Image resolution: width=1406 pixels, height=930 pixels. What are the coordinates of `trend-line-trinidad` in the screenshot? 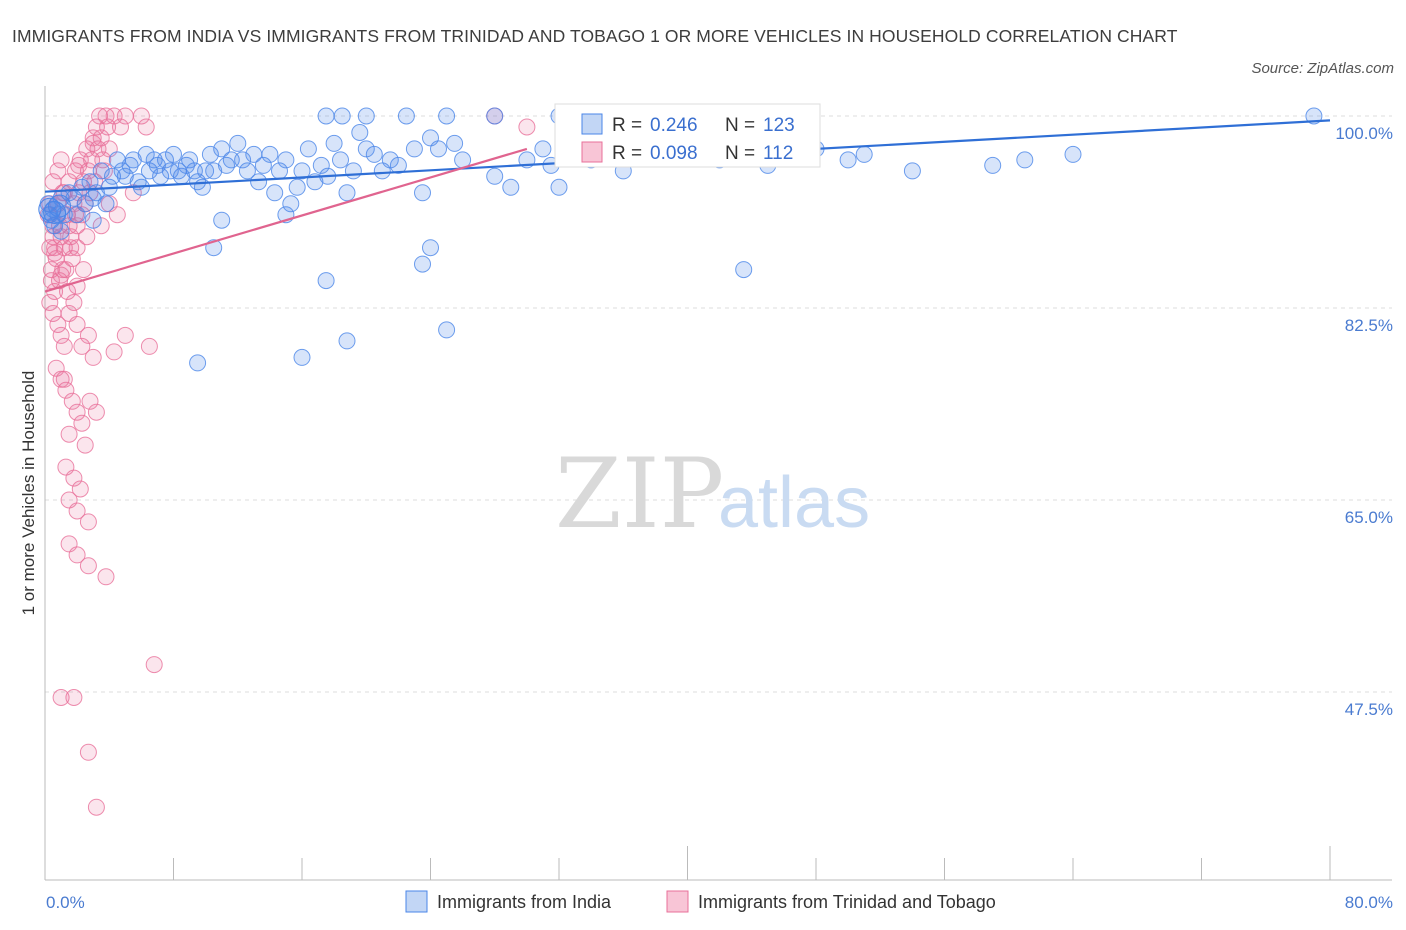 It's located at (286, 220).